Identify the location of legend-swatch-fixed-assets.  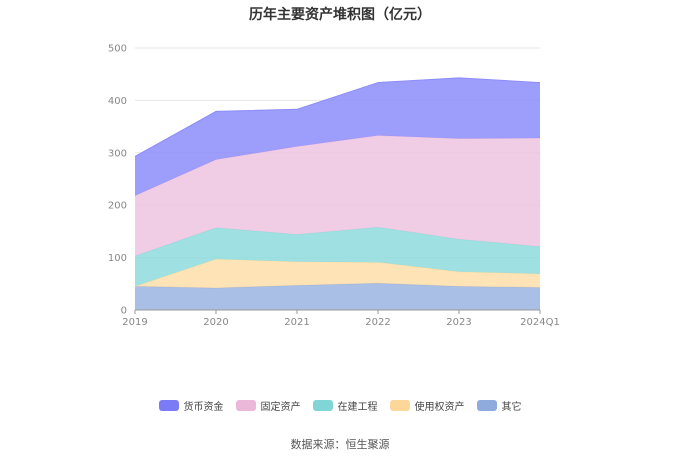
(245, 405).